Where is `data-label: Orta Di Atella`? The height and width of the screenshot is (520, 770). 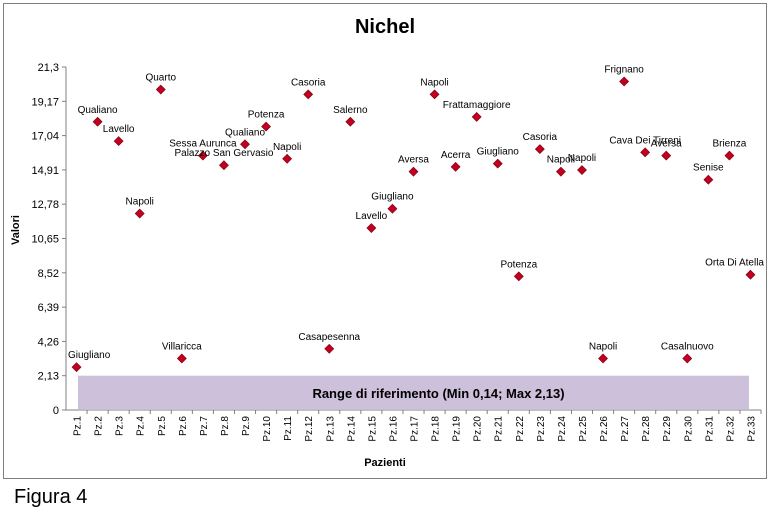 data-label: Orta Di Atella is located at coordinates (734, 263).